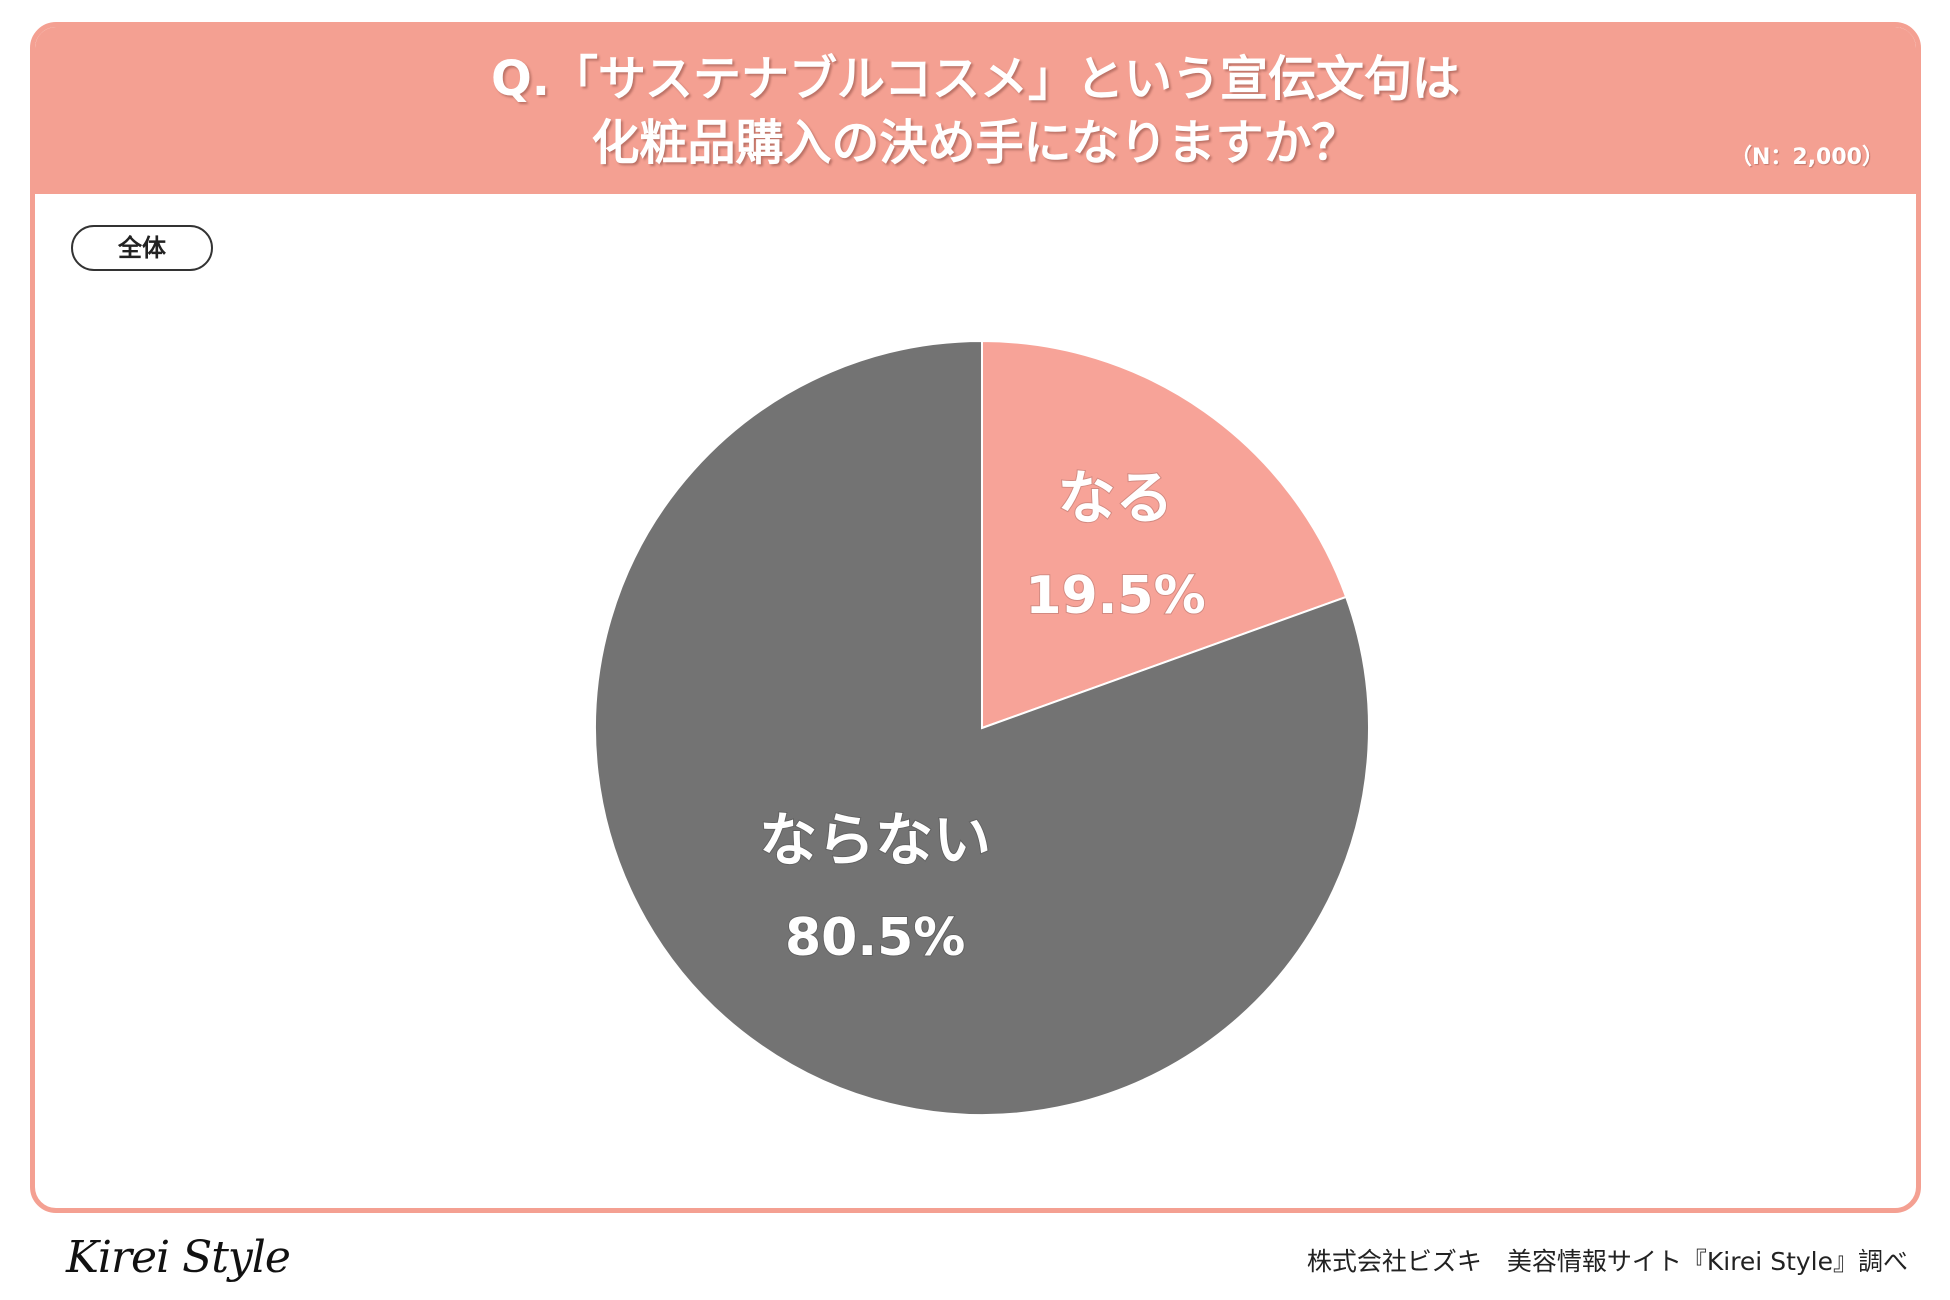 This screenshot has width=1950, height=1300. I want to click on slice-label-naru: なる, so click(1116, 498).